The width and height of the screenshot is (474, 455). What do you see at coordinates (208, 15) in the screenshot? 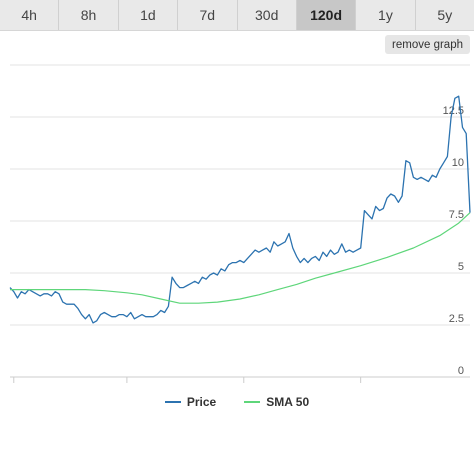
I see `tab-7d: 7d` at bounding box center [208, 15].